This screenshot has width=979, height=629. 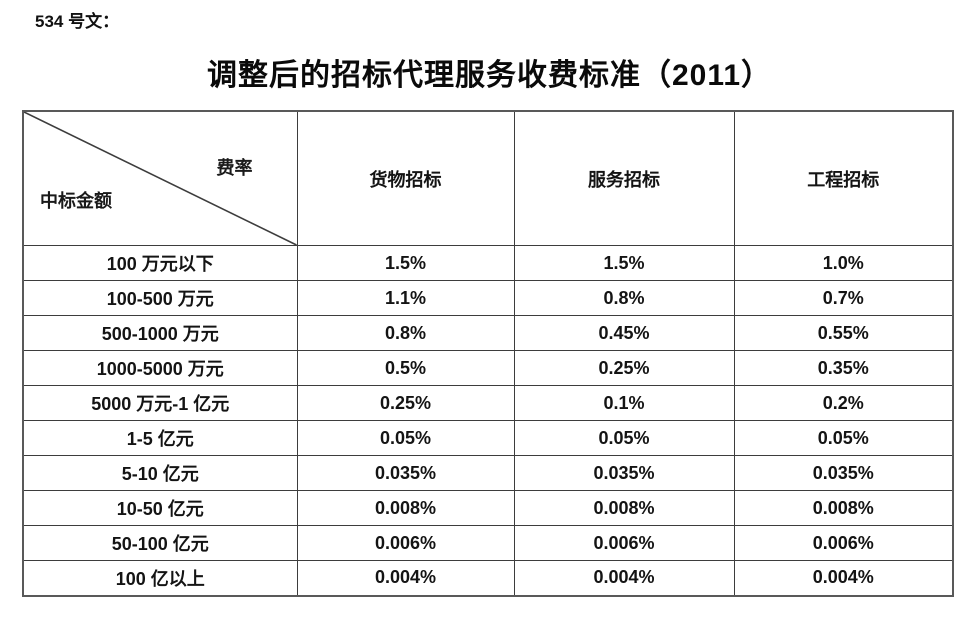 I want to click on goods-rate-cell: 0.8%, so click(x=405, y=333).